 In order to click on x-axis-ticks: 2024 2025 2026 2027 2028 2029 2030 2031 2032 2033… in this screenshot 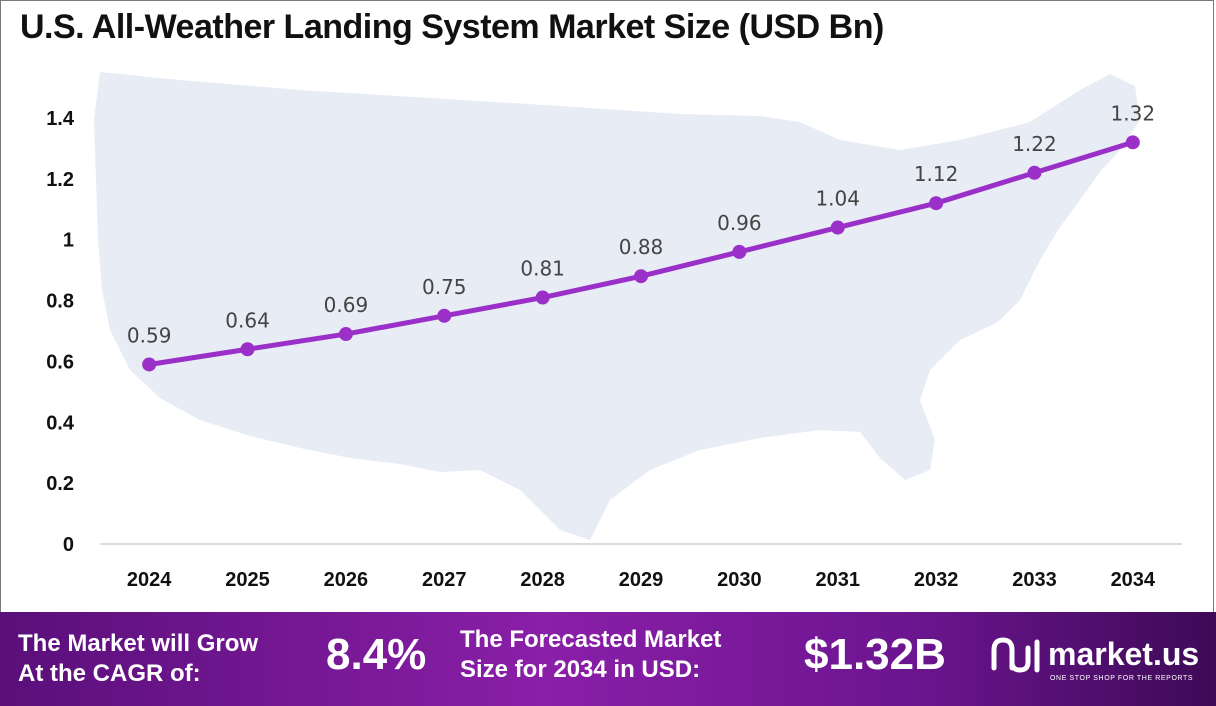, I will do `click(641, 580)`.